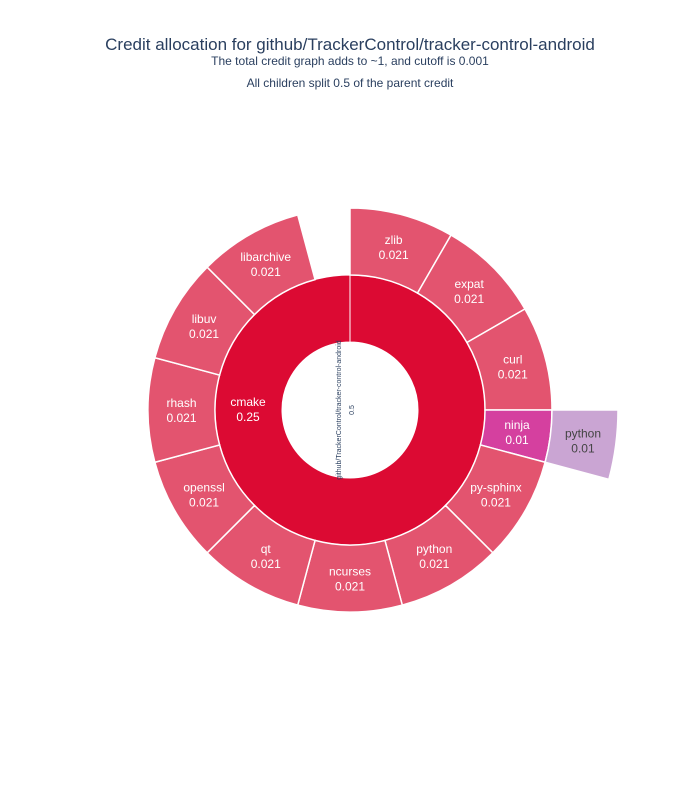  What do you see at coordinates (394, 255) in the screenshot?
I see `label-zlib-value: 0.021` at bounding box center [394, 255].